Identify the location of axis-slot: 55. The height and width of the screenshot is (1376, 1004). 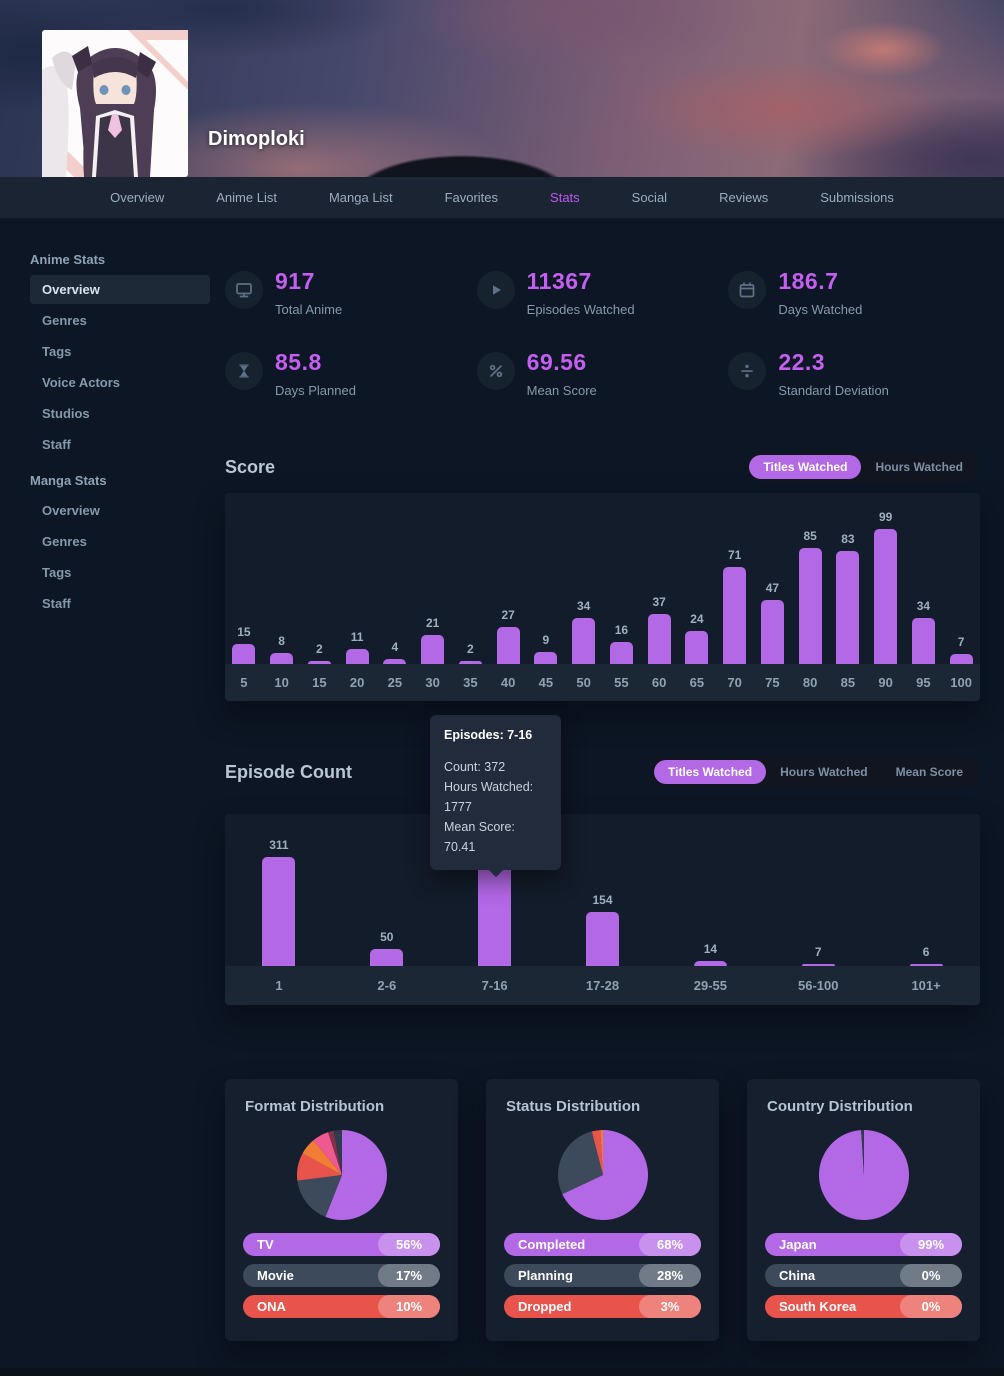
(622, 682).